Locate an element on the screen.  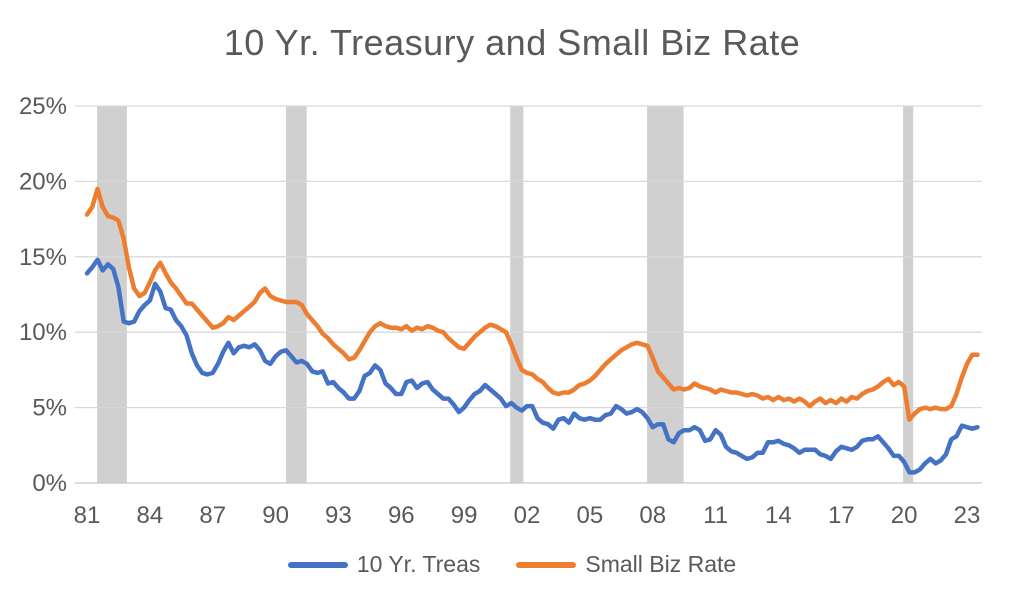
svg-text: 15% is located at coordinates (43, 257).